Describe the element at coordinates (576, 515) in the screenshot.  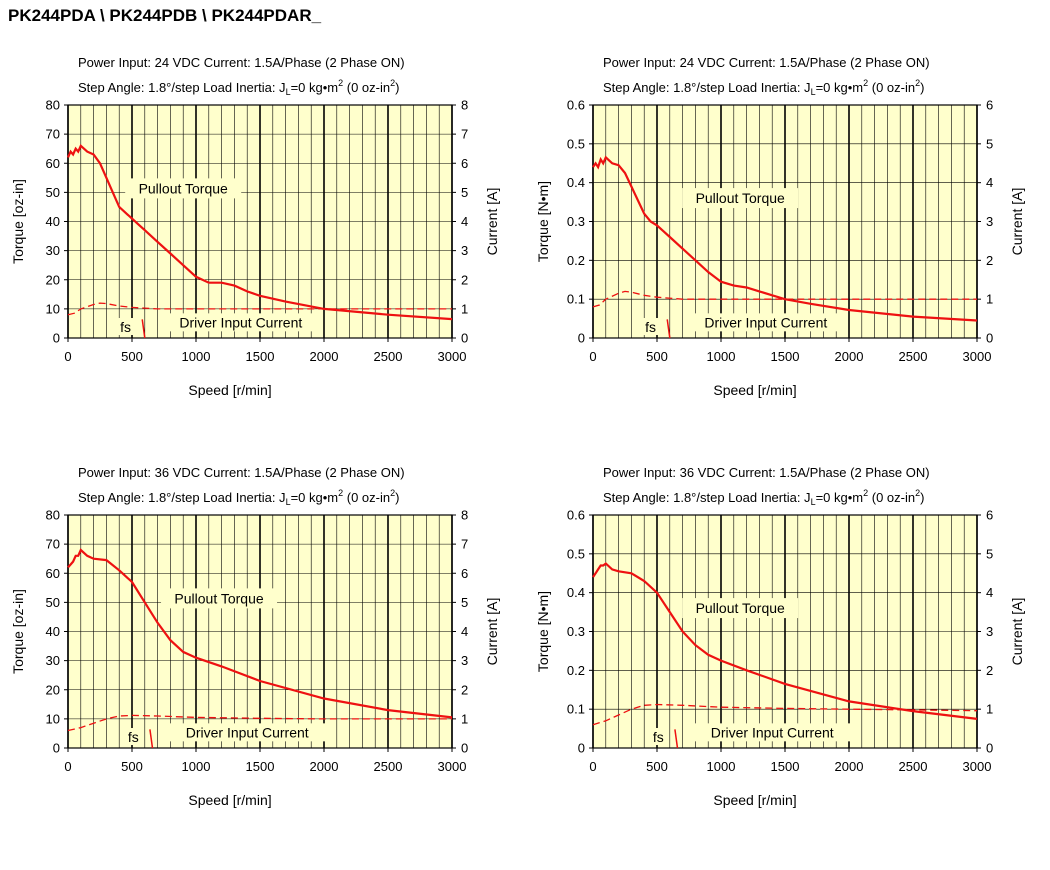
I see `y-tick-label-left: 0.6` at that location.